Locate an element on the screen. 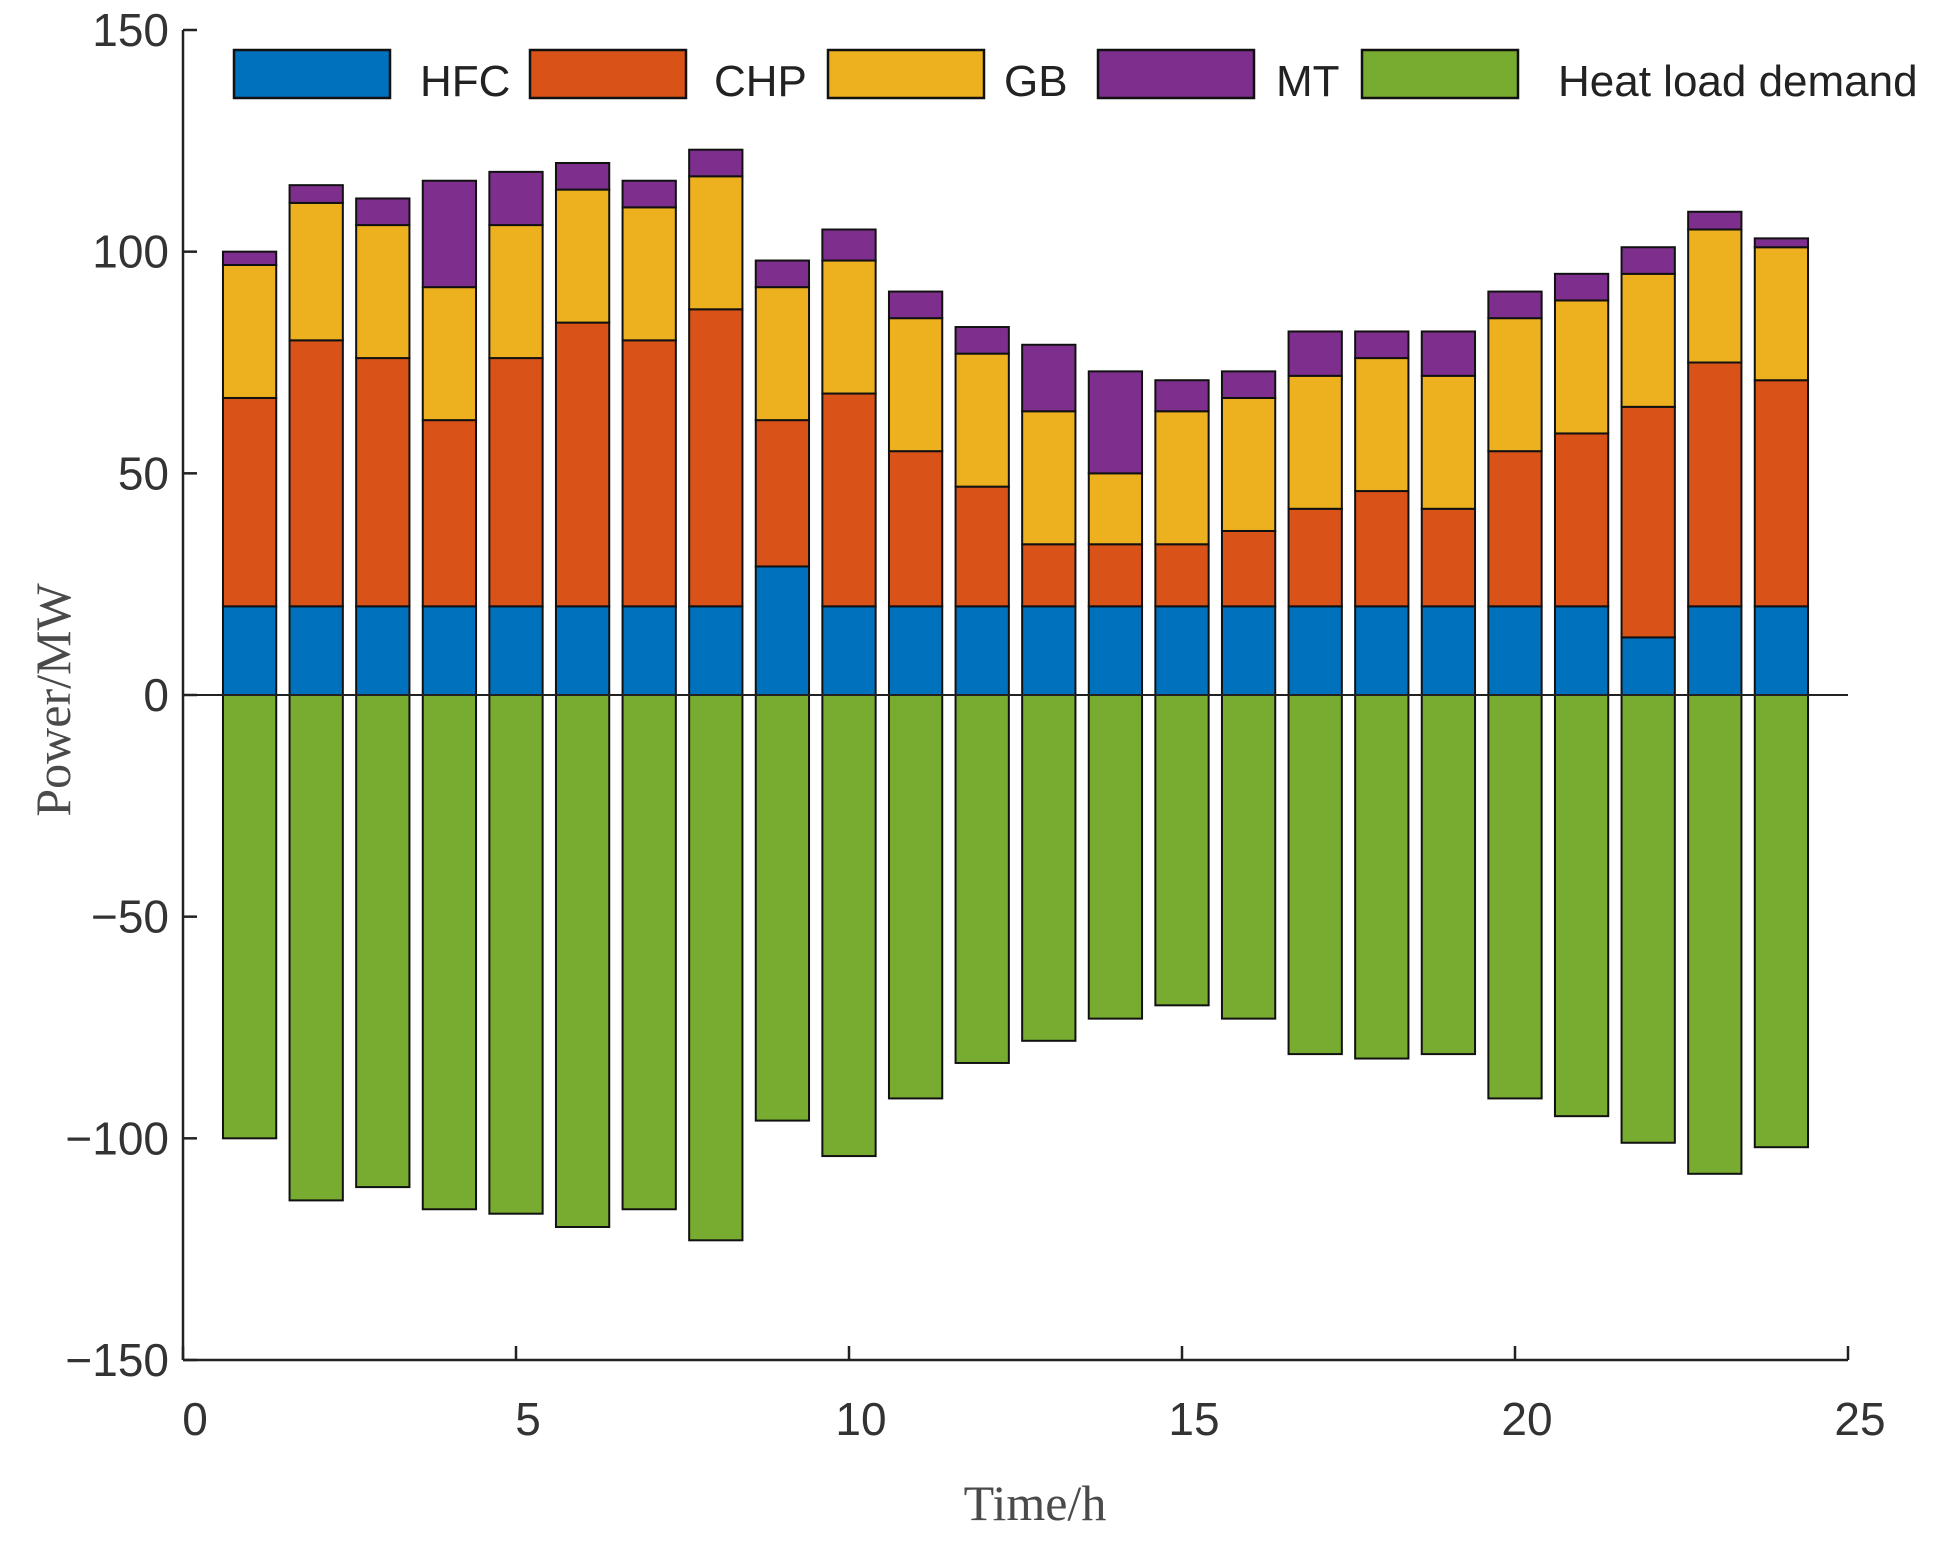 The image size is (1938, 1545). bar-mt-t16 is located at coordinates (1248, 384).